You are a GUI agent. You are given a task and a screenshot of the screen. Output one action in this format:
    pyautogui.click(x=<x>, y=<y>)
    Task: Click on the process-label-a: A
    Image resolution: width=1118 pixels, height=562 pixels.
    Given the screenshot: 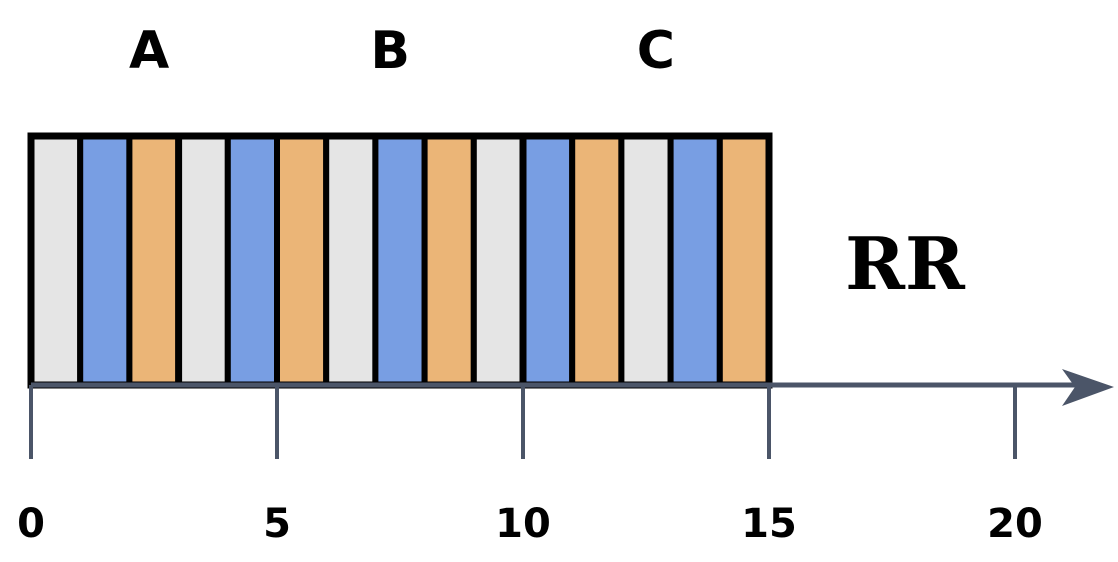 What is the action you would take?
    pyautogui.click(x=149, y=51)
    